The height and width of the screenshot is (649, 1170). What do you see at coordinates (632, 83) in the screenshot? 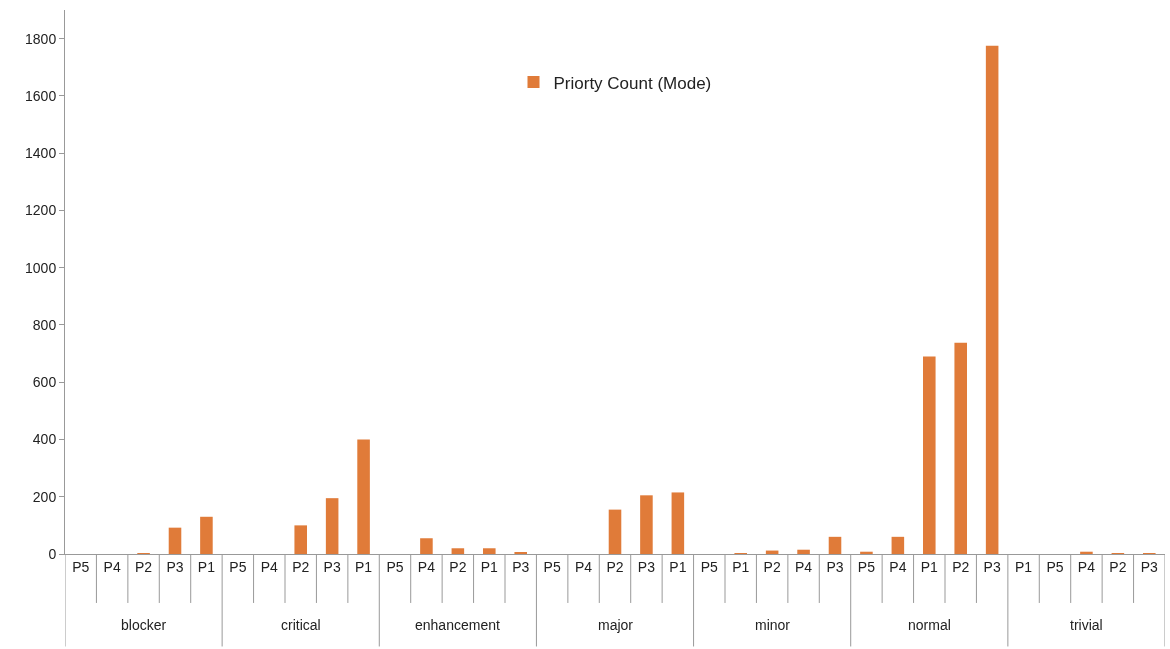
I see `legend-label: Priorty Count (Mode)` at bounding box center [632, 83].